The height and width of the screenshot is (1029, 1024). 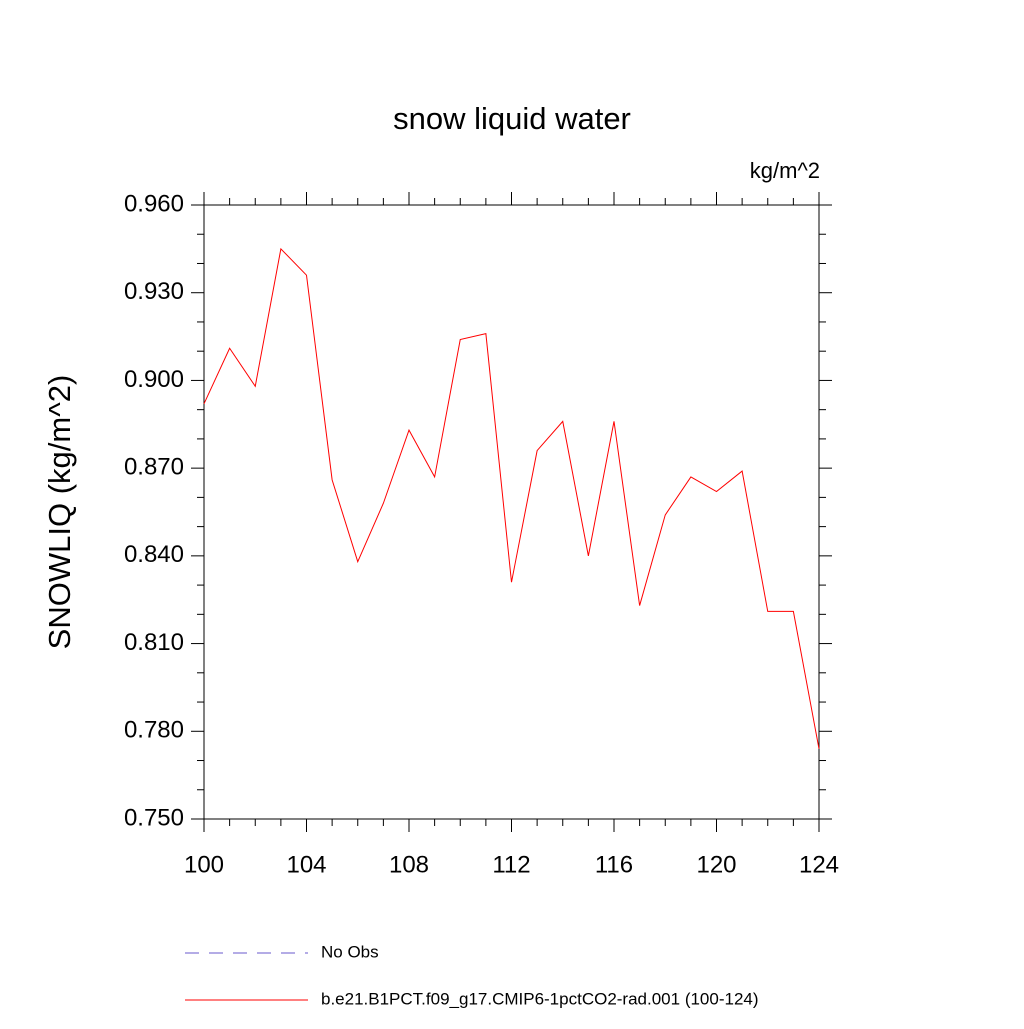 What do you see at coordinates (154, 554) in the screenshot?
I see `y-tick-label: 0.840` at bounding box center [154, 554].